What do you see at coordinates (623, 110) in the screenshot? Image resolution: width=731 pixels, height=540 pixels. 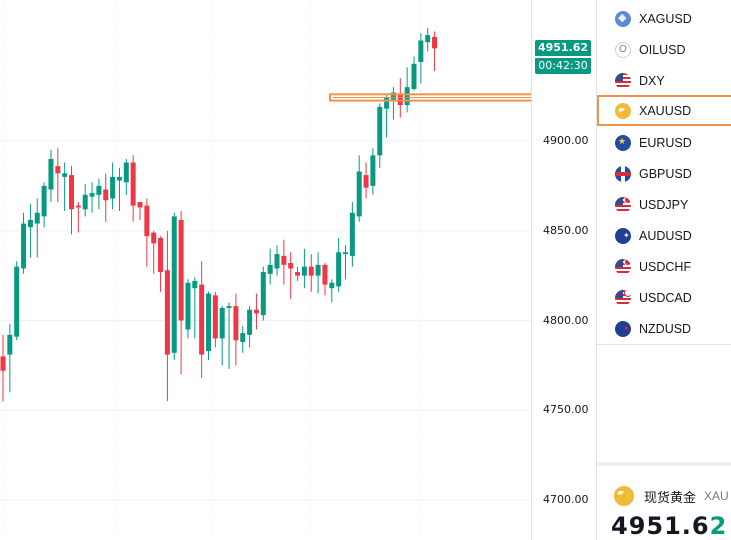 I see `gold-icon` at bounding box center [623, 110].